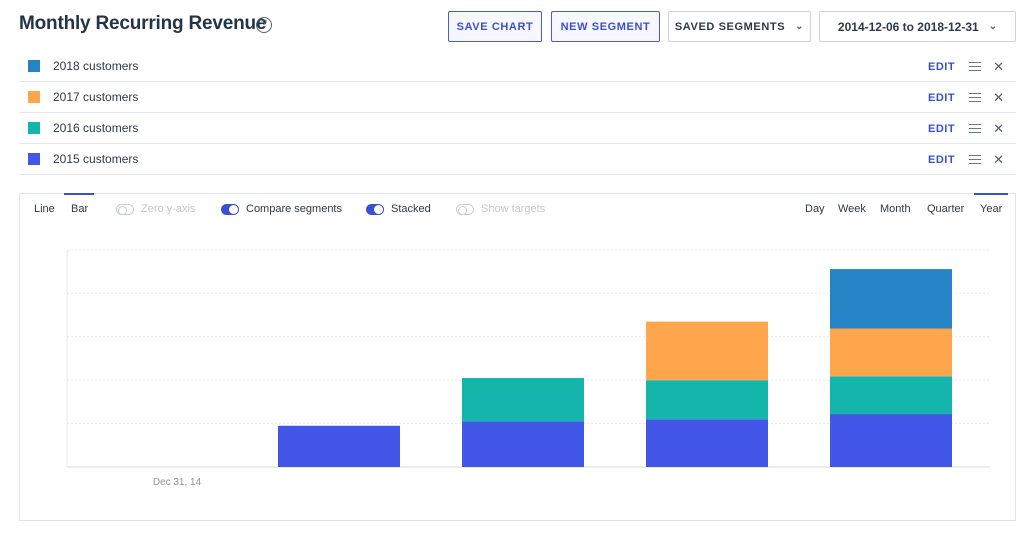 The height and width of the screenshot is (533, 1024). Describe the element at coordinates (294, 209) in the screenshot. I see `toggle-label: Compare segments` at that location.